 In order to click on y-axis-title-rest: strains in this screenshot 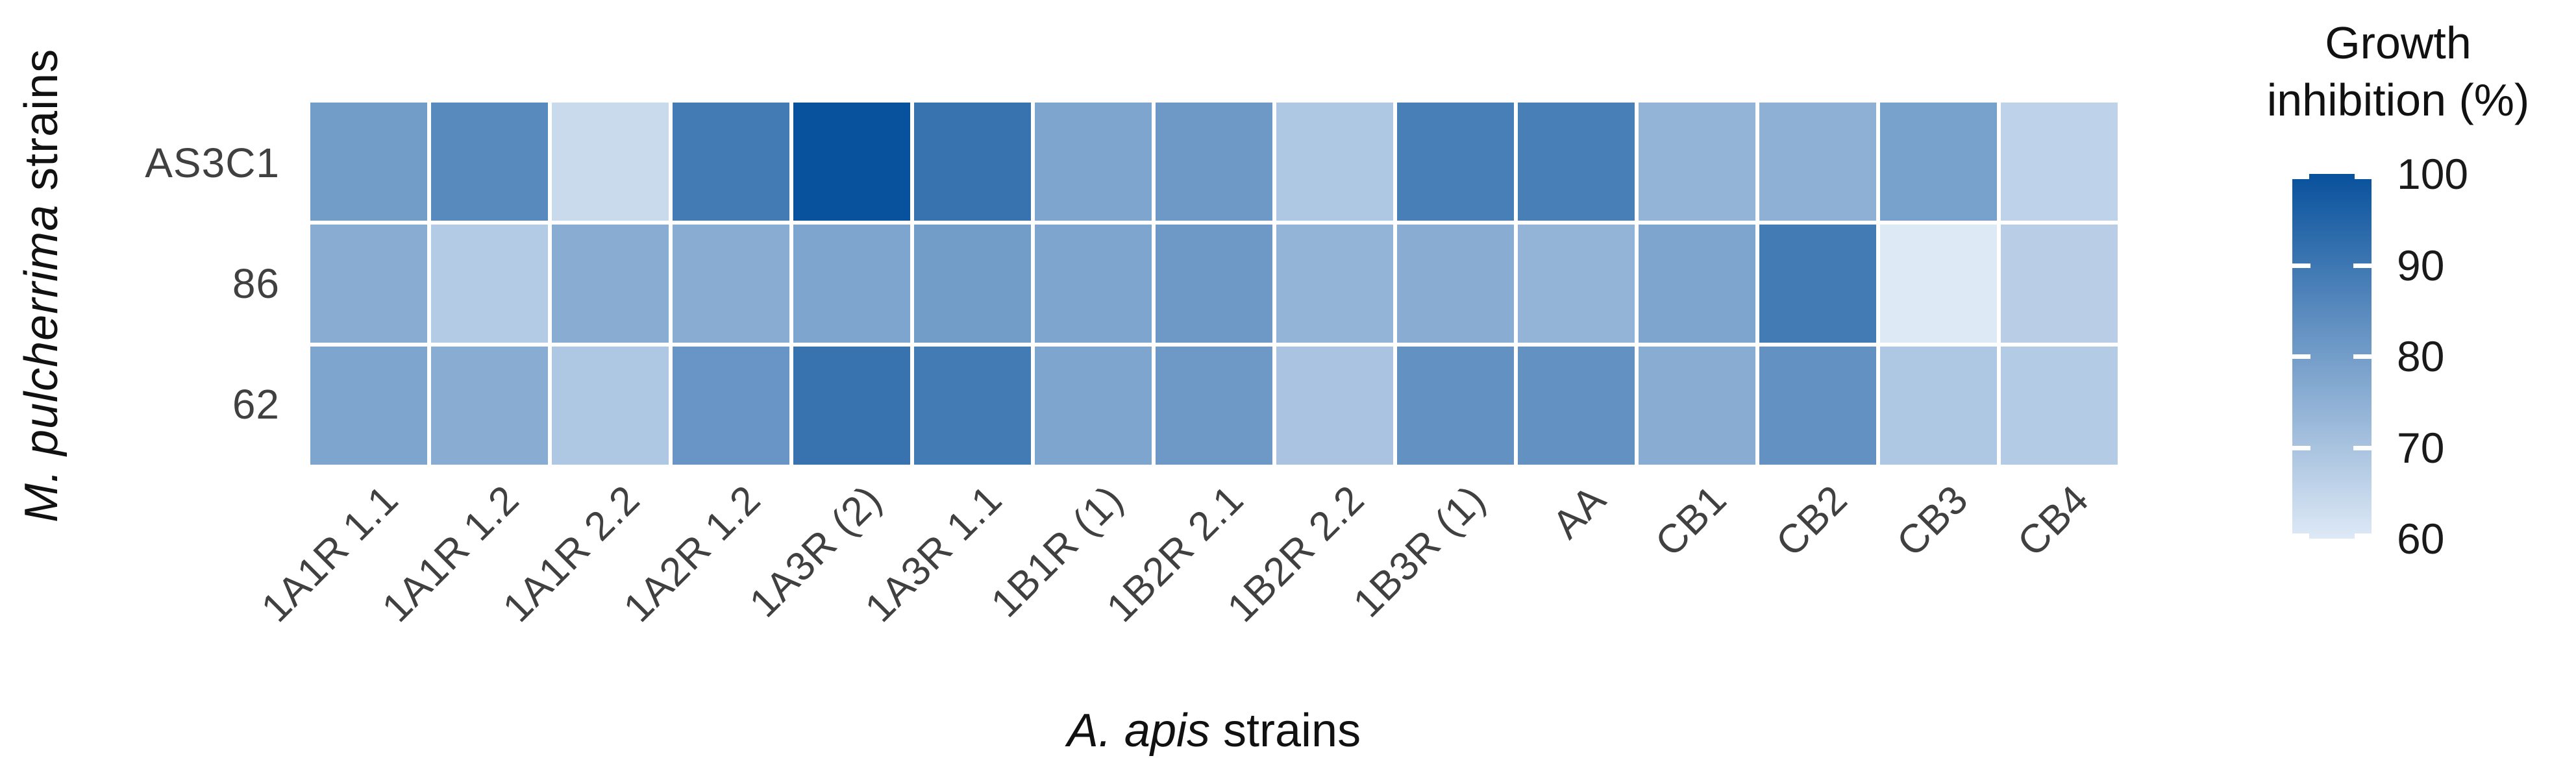, I will do `click(42, 126)`.